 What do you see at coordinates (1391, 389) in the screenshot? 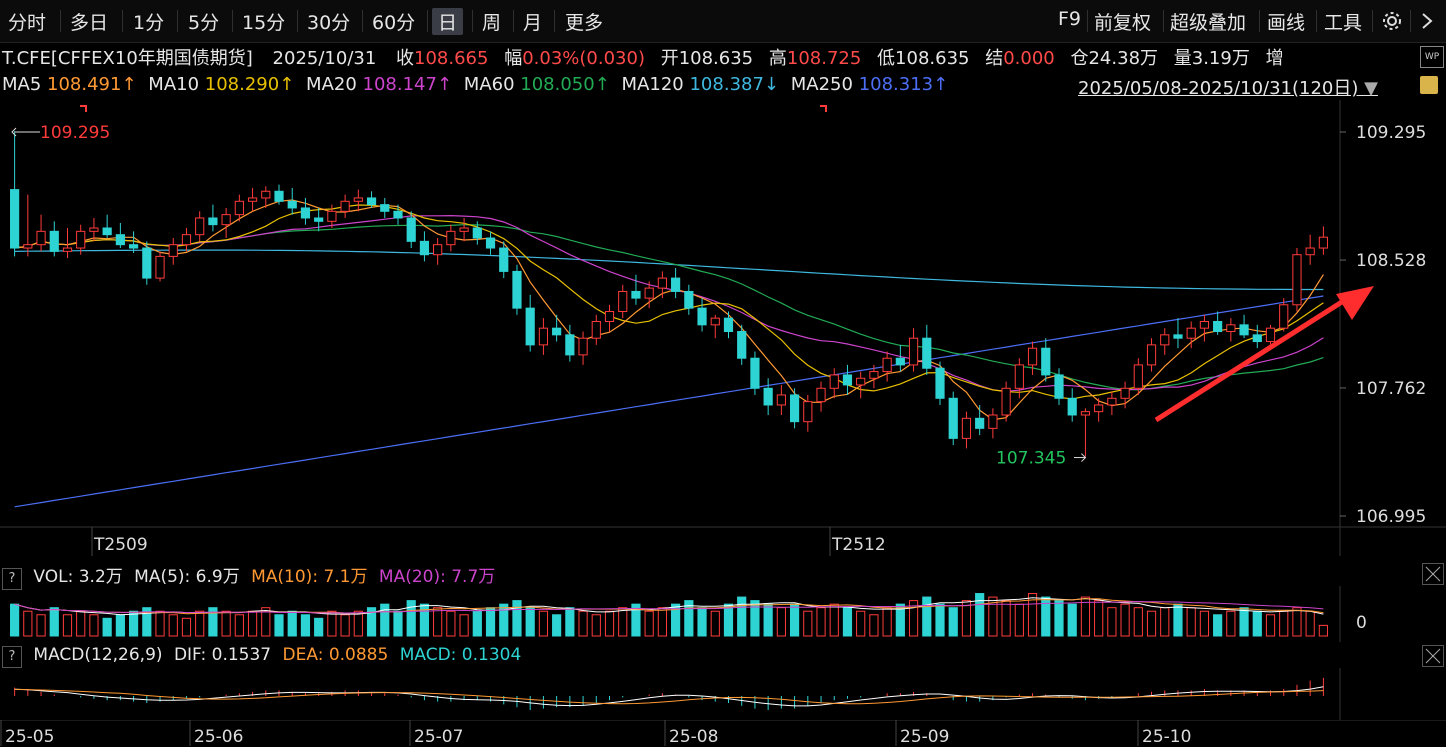
I see `y-tick-label: 107.762` at bounding box center [1391, 389].